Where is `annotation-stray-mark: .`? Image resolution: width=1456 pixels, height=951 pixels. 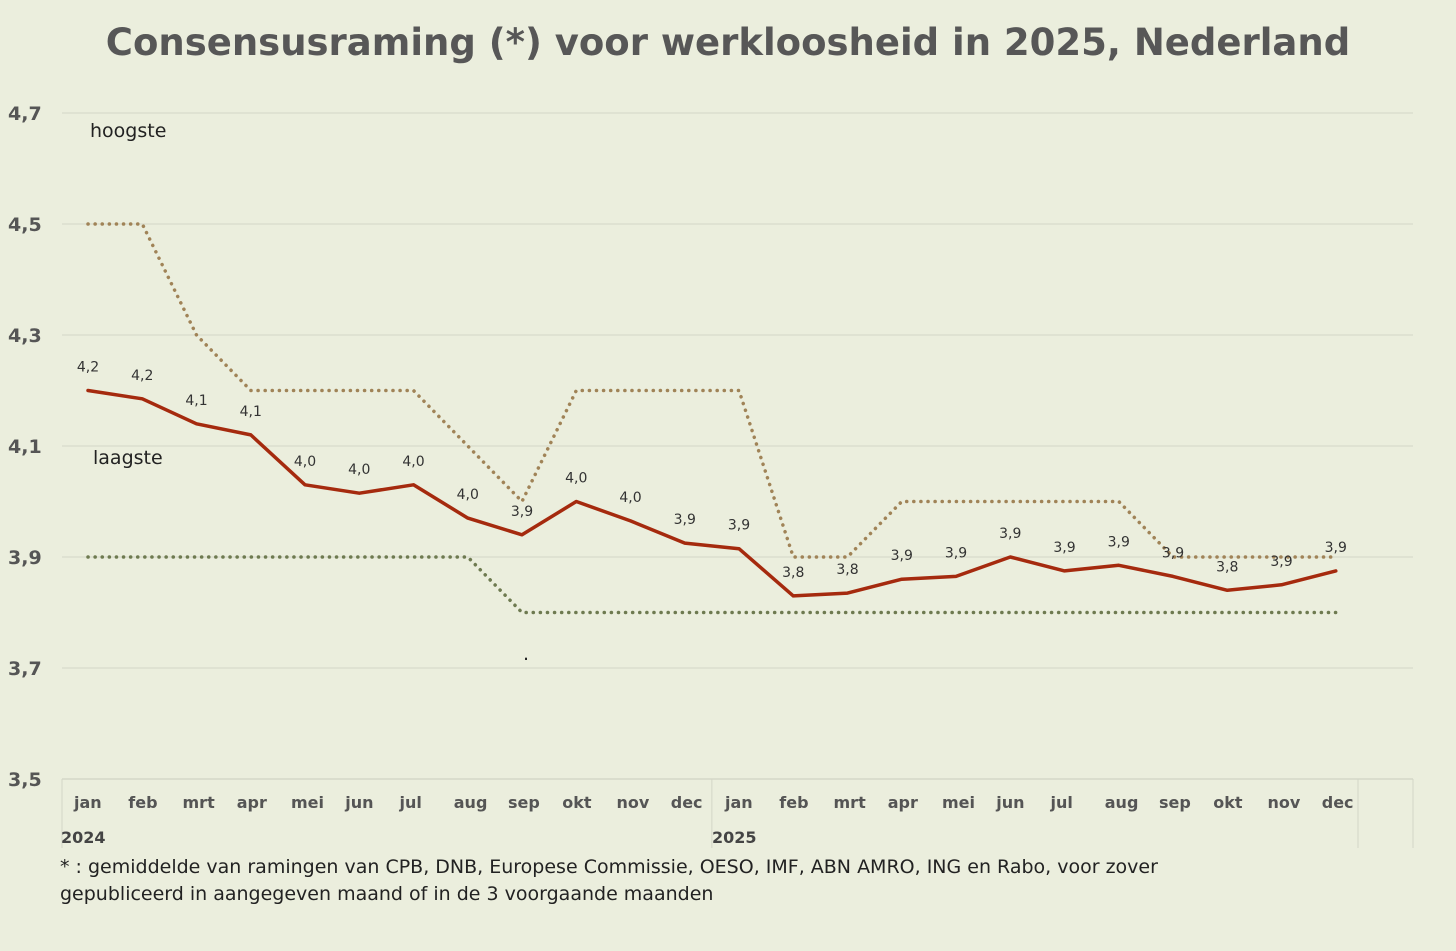
annotation-stray-mark: . is located at coordinates (526, 654).